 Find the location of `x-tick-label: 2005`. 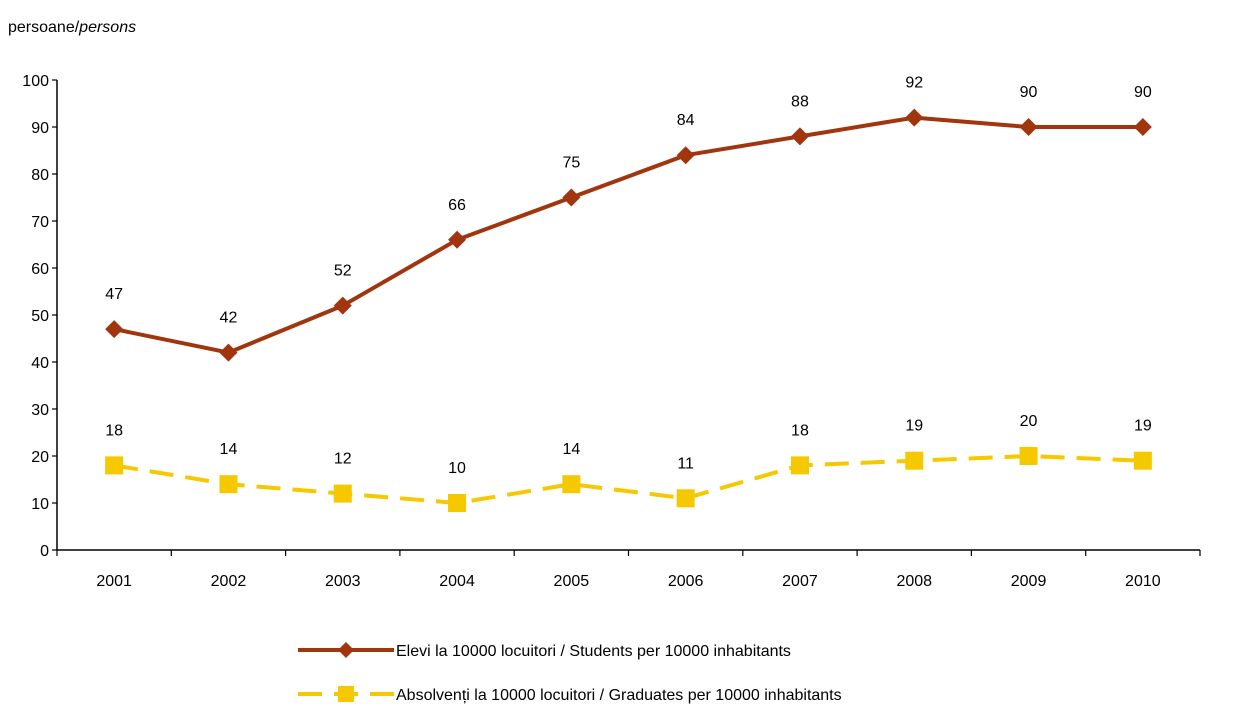

x-tick-label: 2005 is located at coordinates (572, 581).